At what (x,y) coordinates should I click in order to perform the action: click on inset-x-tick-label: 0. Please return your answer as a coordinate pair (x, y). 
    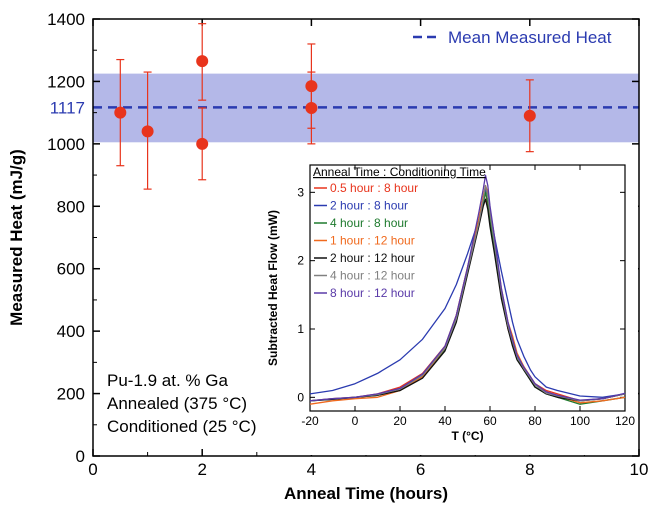
    Looking at the image, I should click on (355, 421).